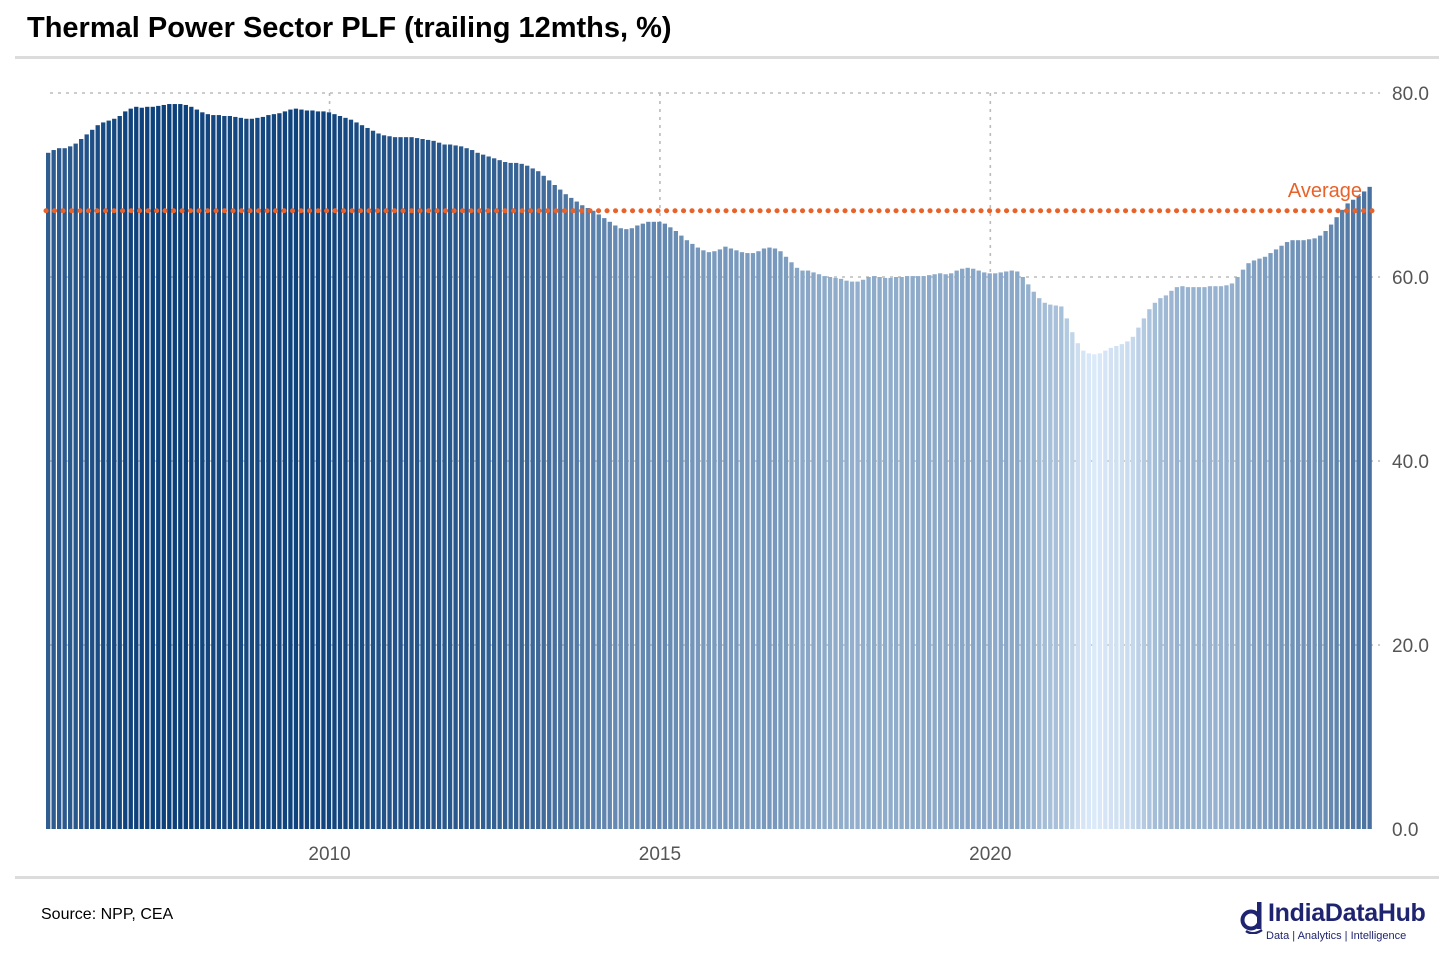 The width and height of the screenshot is (1456, 958). I want to click on y-tick-label: 20.0, so click(1410, 646).